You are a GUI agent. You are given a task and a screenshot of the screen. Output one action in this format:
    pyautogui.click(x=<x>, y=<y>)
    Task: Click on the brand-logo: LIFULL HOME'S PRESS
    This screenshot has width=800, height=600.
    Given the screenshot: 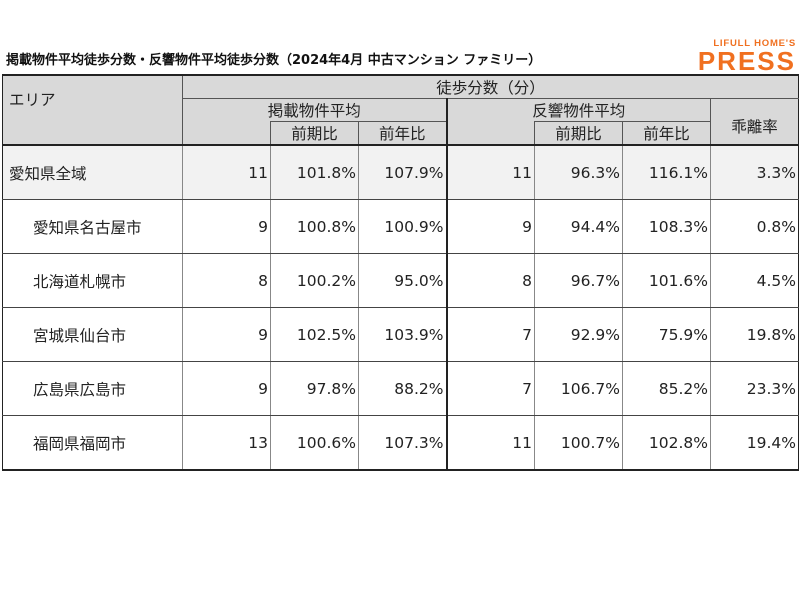 What is the action you would take?
    pyautogui.click(x=746, y=57)
    